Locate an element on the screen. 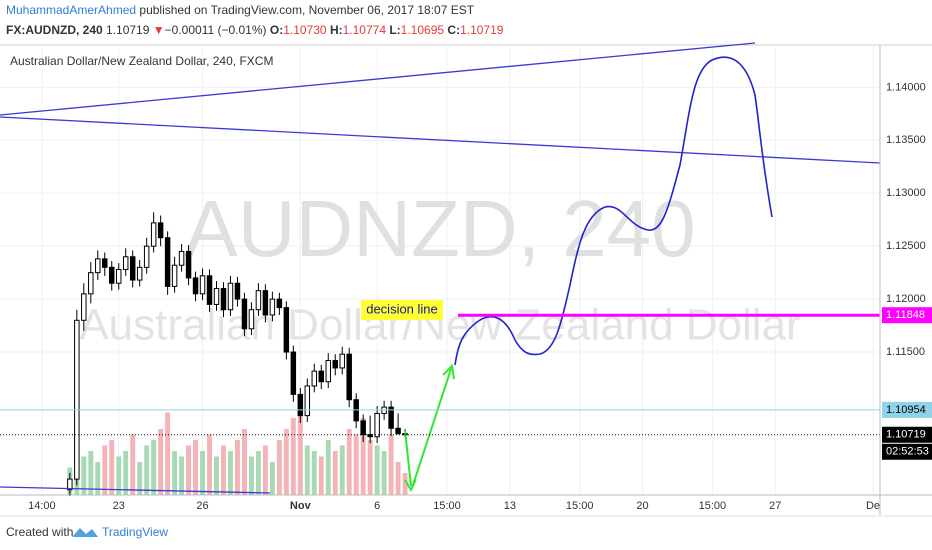  countdown-box is located at coordinates (907, 451).